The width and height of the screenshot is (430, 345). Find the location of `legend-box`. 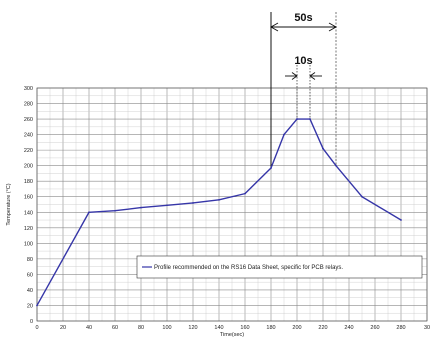

legend-box is located at coordinates (279, 267).